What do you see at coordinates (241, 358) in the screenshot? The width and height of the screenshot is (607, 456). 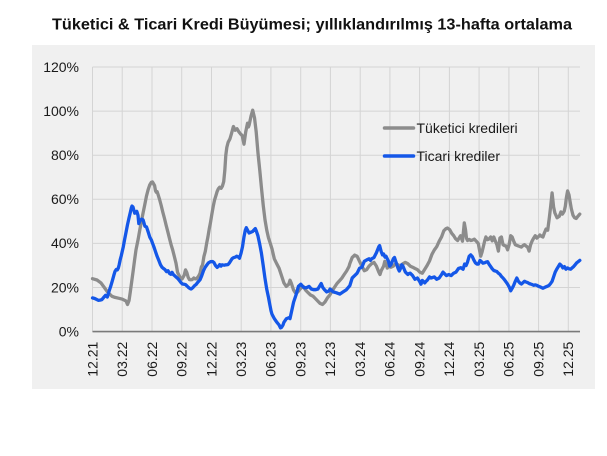 I see `svg-text: 03.23` at bounding box center [241, 358].